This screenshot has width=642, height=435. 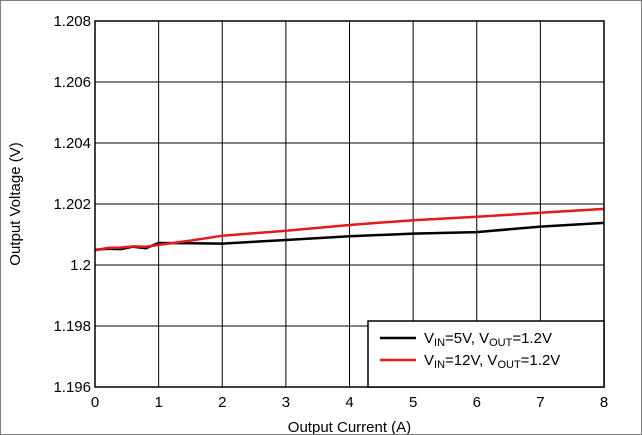 I want to click on y-tick-label: 1.2, so click(x=80, y=265).